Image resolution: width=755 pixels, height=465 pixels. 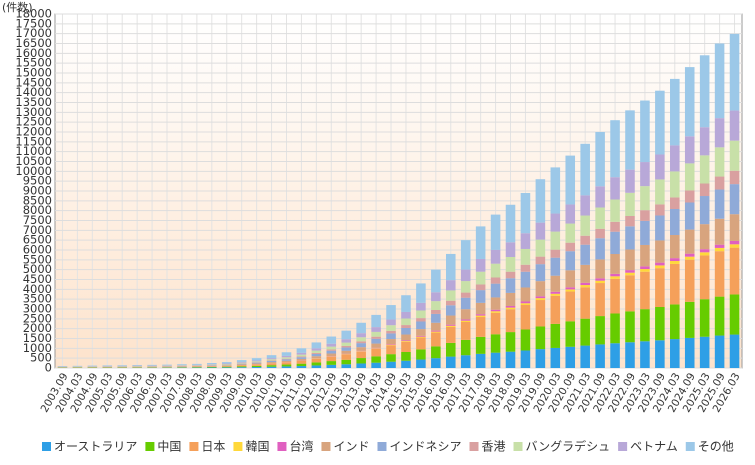 I want to click on legend-label: インドネシア, so click(x=425, y=447).